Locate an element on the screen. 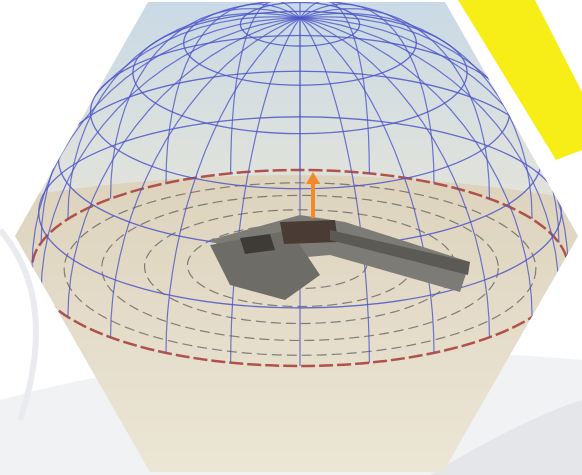 This screenshot has height=475, width=582. building-shadow is located at coordinates (265, 265).